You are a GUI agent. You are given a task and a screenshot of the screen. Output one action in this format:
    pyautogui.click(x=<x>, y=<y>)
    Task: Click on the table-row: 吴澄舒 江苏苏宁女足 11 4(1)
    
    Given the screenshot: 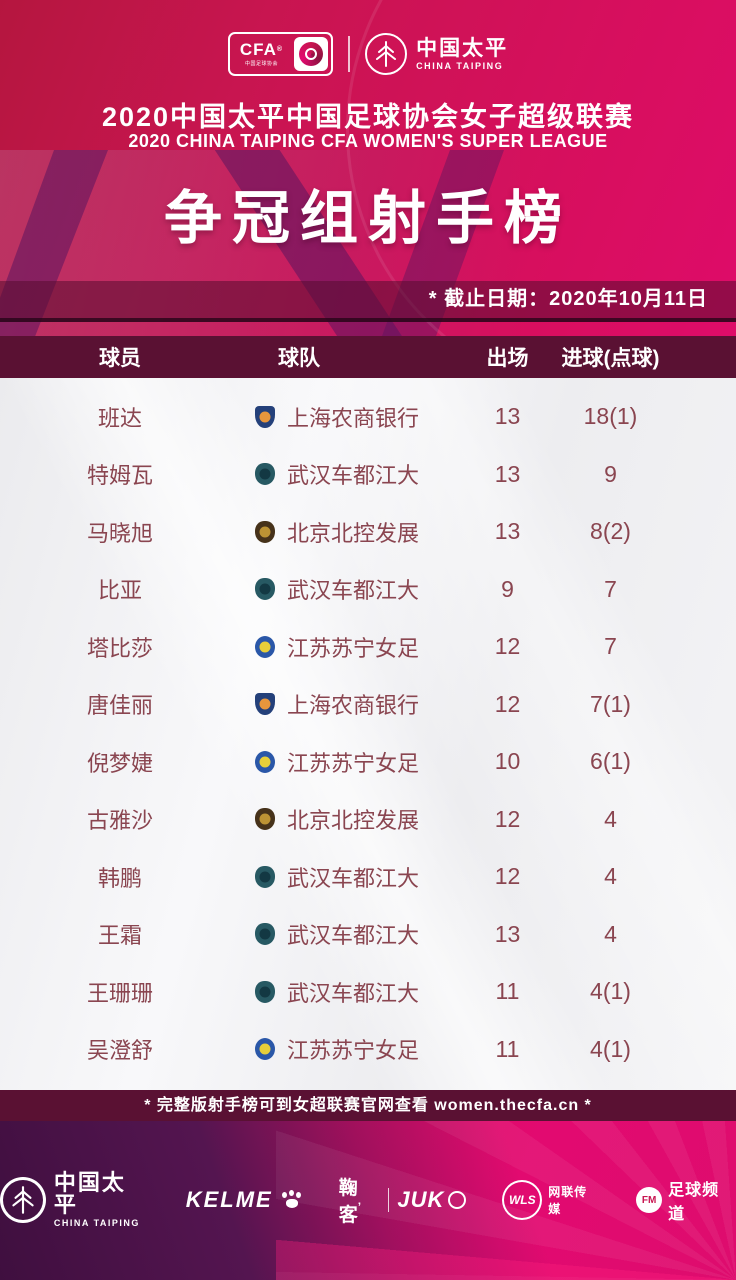 What is the action you would take?
    pyautogui.click(x=368, y=1050)
    